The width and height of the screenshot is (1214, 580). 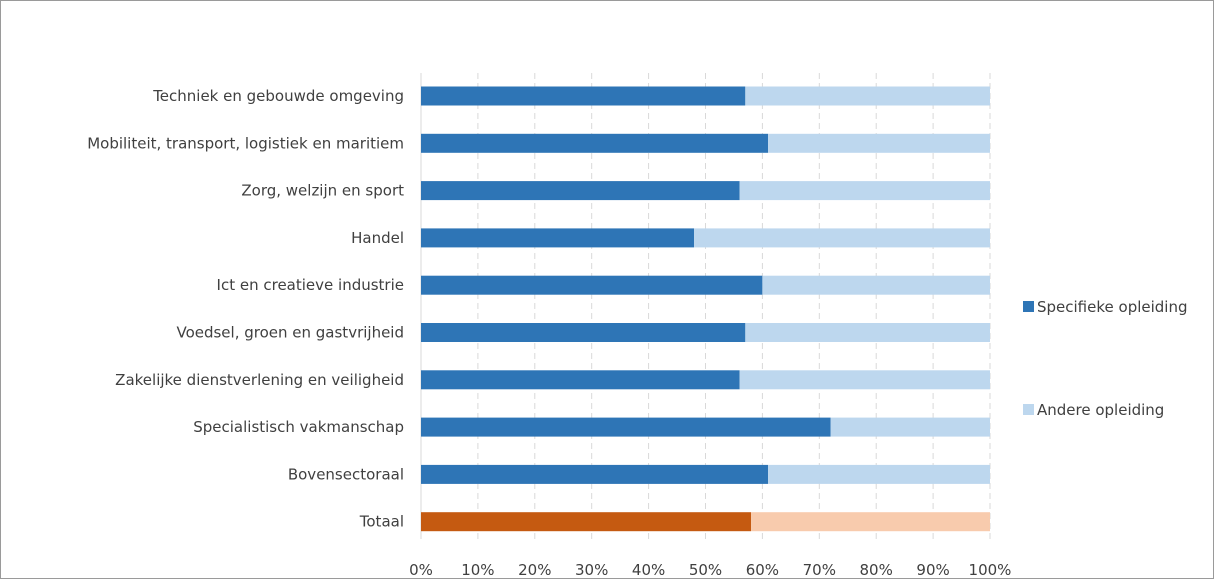 I want to click on category-label: Handel, so click(x=377, y=238).